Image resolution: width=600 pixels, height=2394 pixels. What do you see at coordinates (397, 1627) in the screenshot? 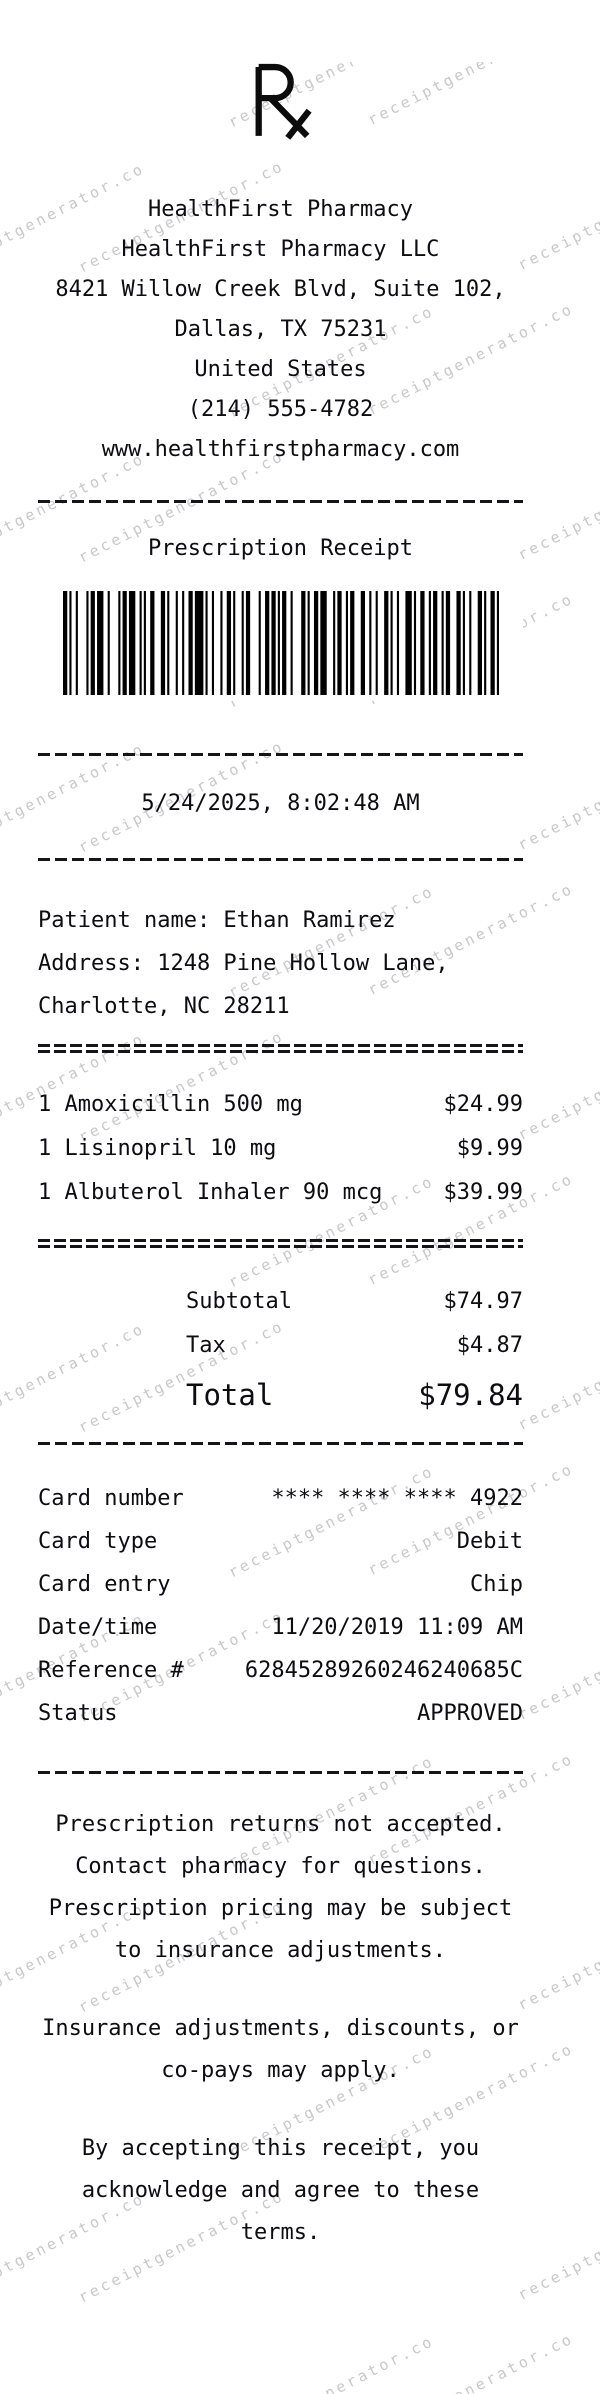
I see `payment-value: 11/20/2019 11:09 AM` at bounding box center [397, 1627].